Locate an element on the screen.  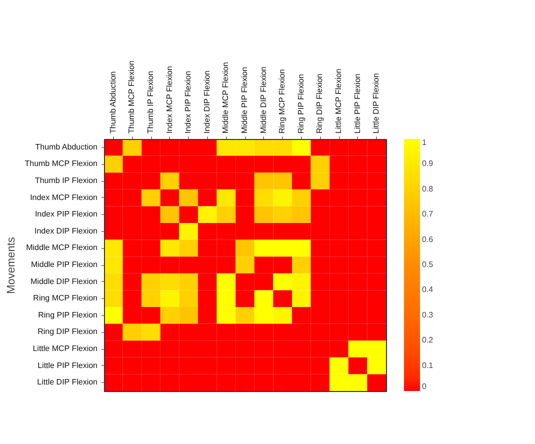
color-bar-label: 0.3 is located at coordinates (428, 315).